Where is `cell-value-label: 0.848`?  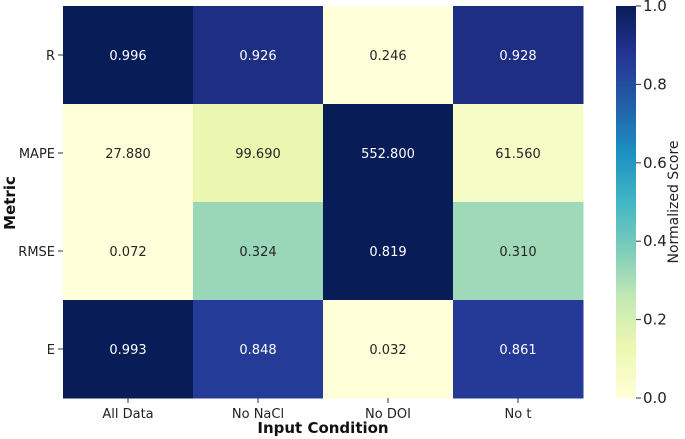
cell-value-label: 0.848 is located at coordinates (257, 350).